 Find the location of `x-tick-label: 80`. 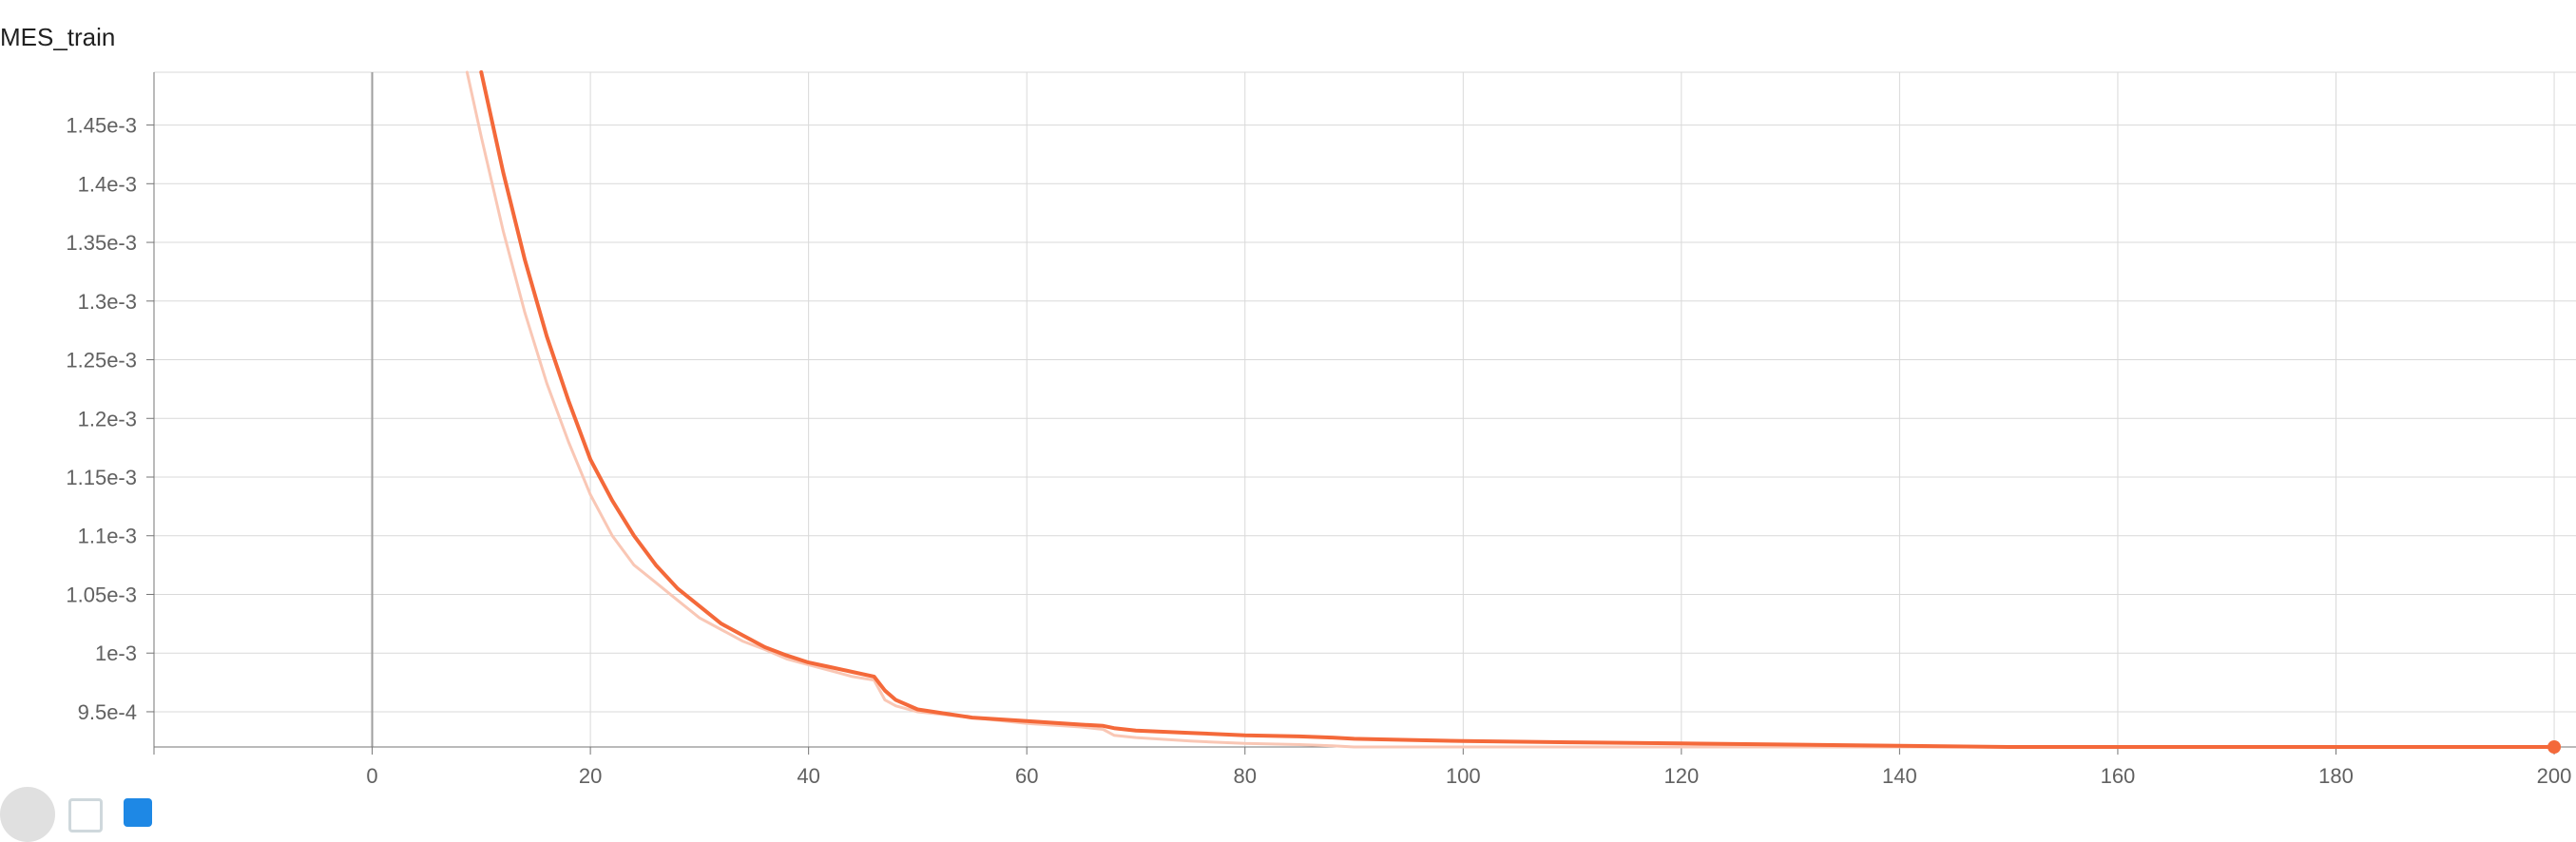

x-tick-label: 80 is located at coordinates (1245, 776).